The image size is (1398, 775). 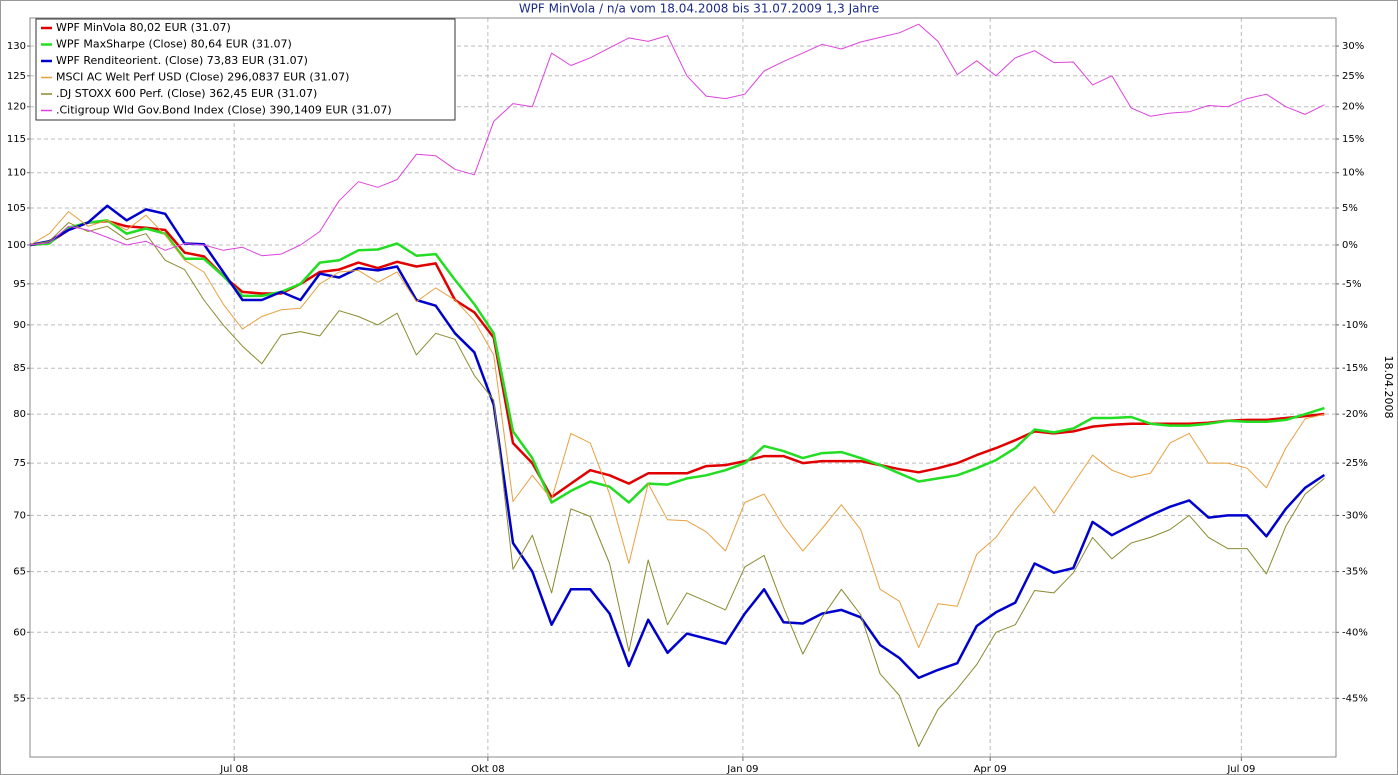 What do you see at coordinates (16, 46) in the screenshot?
I see `y-tick-label: 130` at bounding box center [16, 46].